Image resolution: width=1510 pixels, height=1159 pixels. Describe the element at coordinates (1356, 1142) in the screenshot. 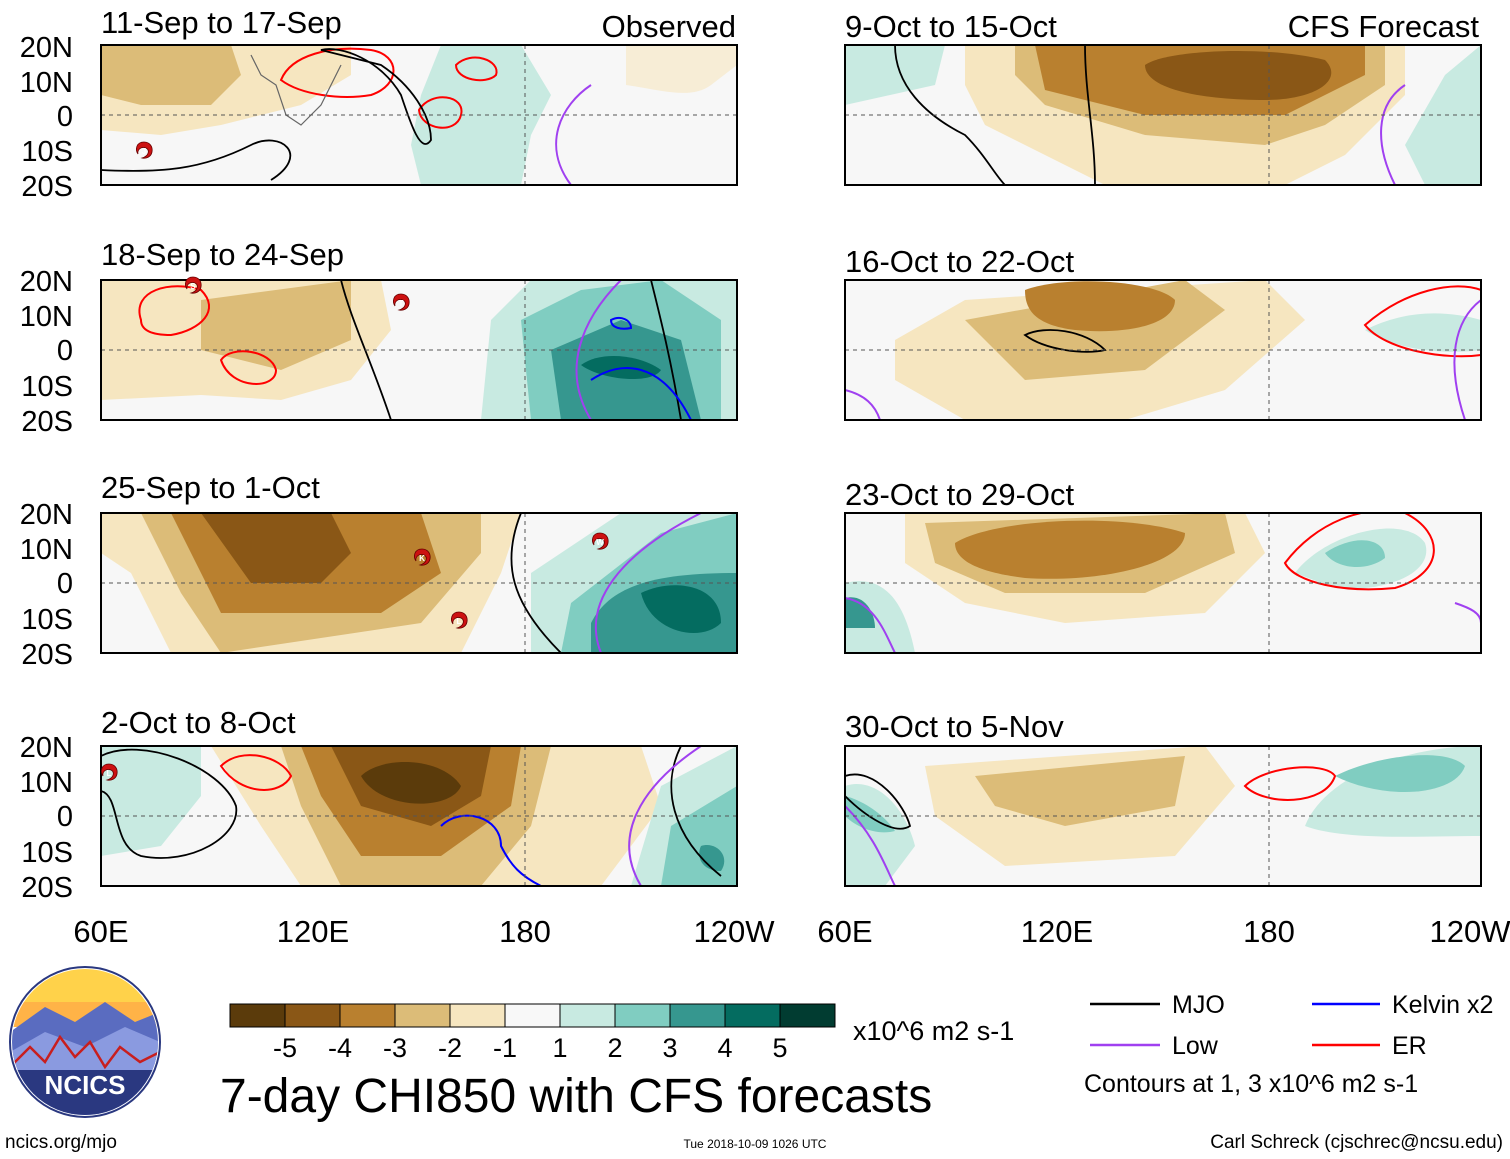

I see `footer-author: Carl Schreck (cjschrec@ncsu.edu)` at that location.